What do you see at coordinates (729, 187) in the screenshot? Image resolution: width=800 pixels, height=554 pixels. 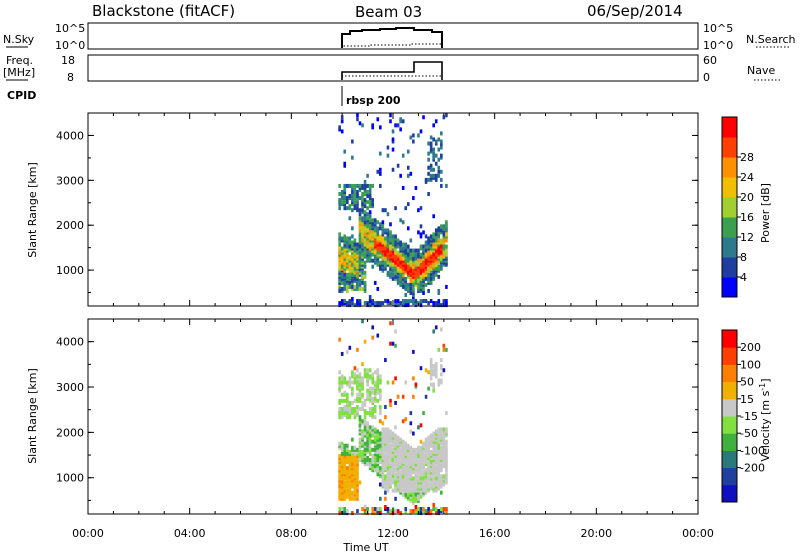 I see `colorbar-swatch` at bounding box center [729, 187].